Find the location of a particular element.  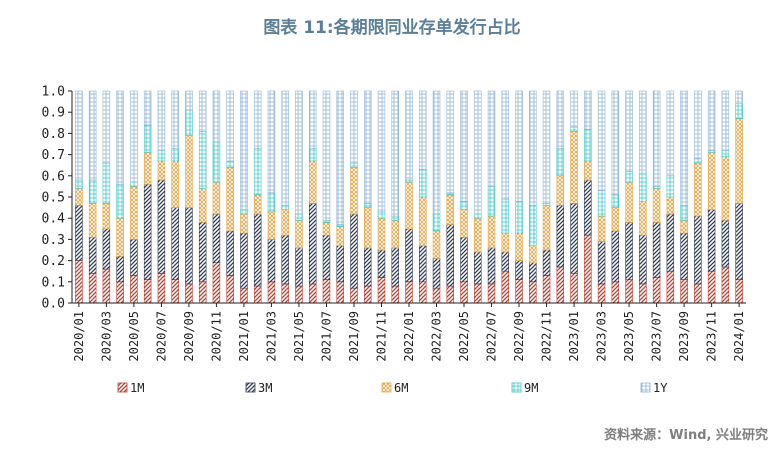

legend-label: 1M is located at coordinates (137, 388).